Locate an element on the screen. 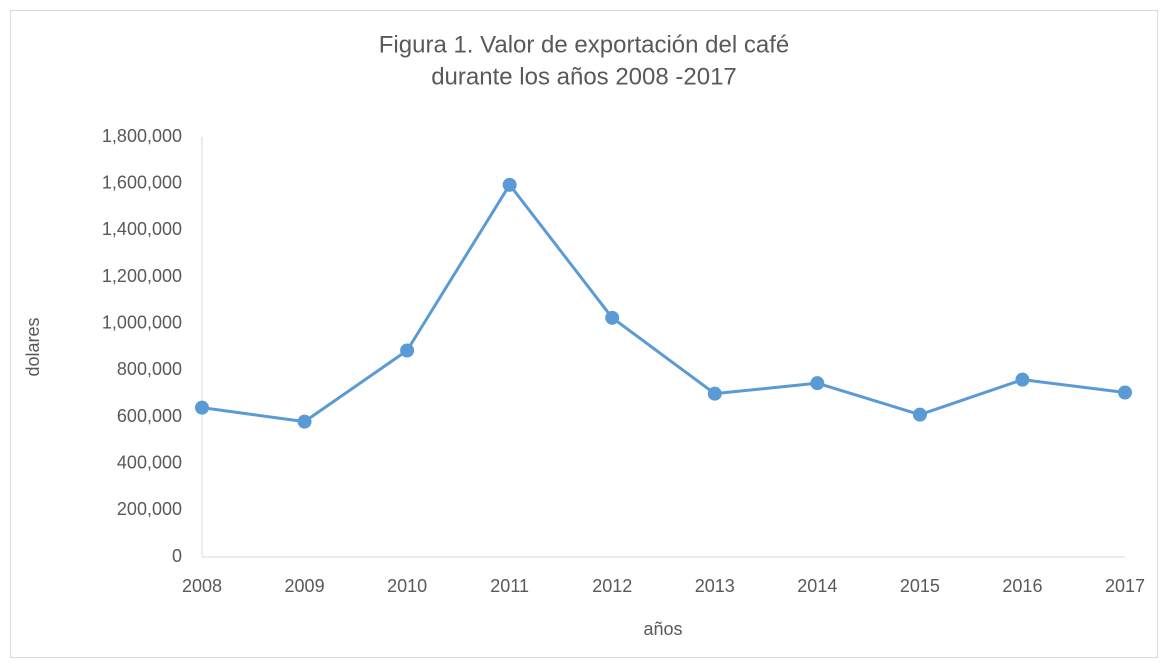 The image size is (1168, 668). y-tick-label: 1,600,000 is located at coordinates (142, 182).